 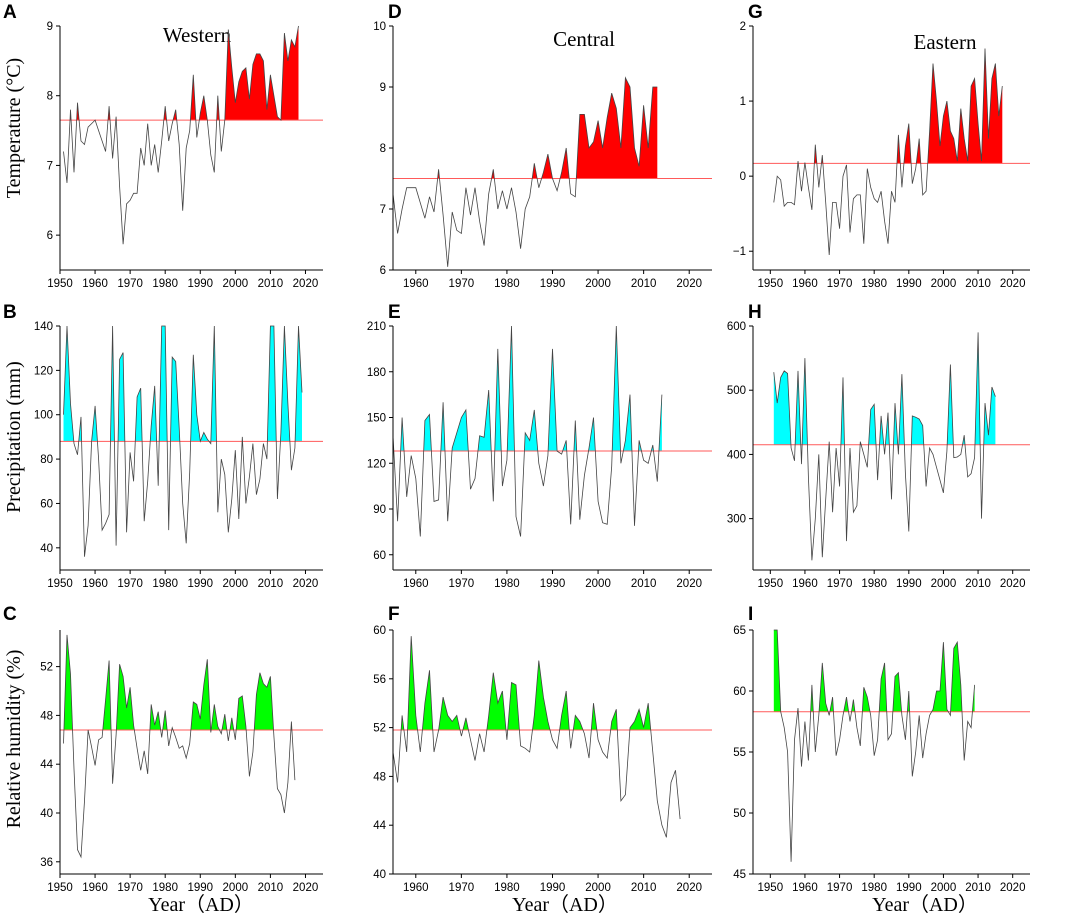 What do you see at coordinates (945, 42) in the screenshot?
I see `region-label-eastern: Eastern` at bounding box center [945, 42].